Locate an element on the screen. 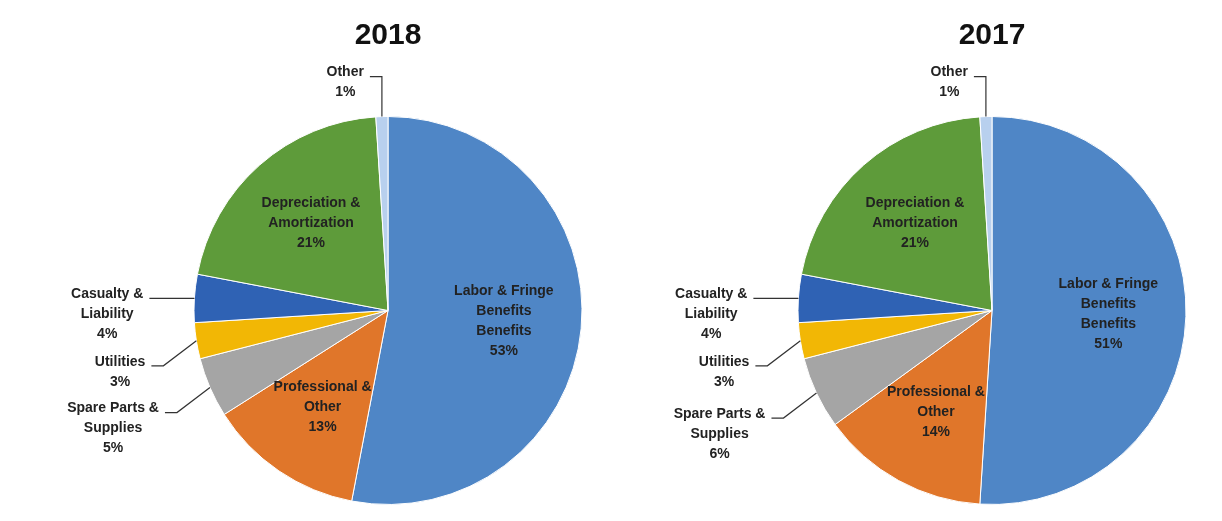 The width and height of the screenshot is (1222, 521). data-label: 6% is located at coordinates (720, 452).